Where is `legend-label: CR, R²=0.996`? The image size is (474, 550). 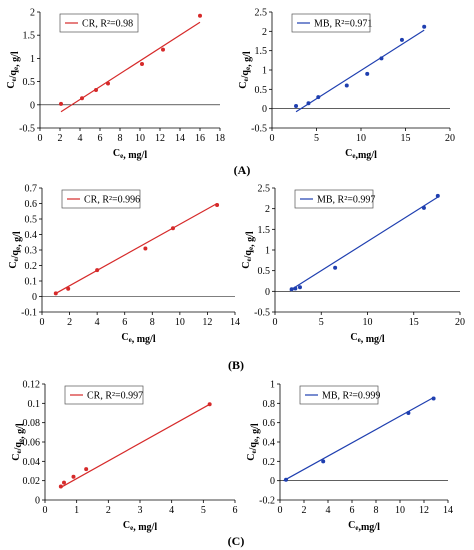
legend-label: CR, R²=0.996 is located at coordinates (112, 200).